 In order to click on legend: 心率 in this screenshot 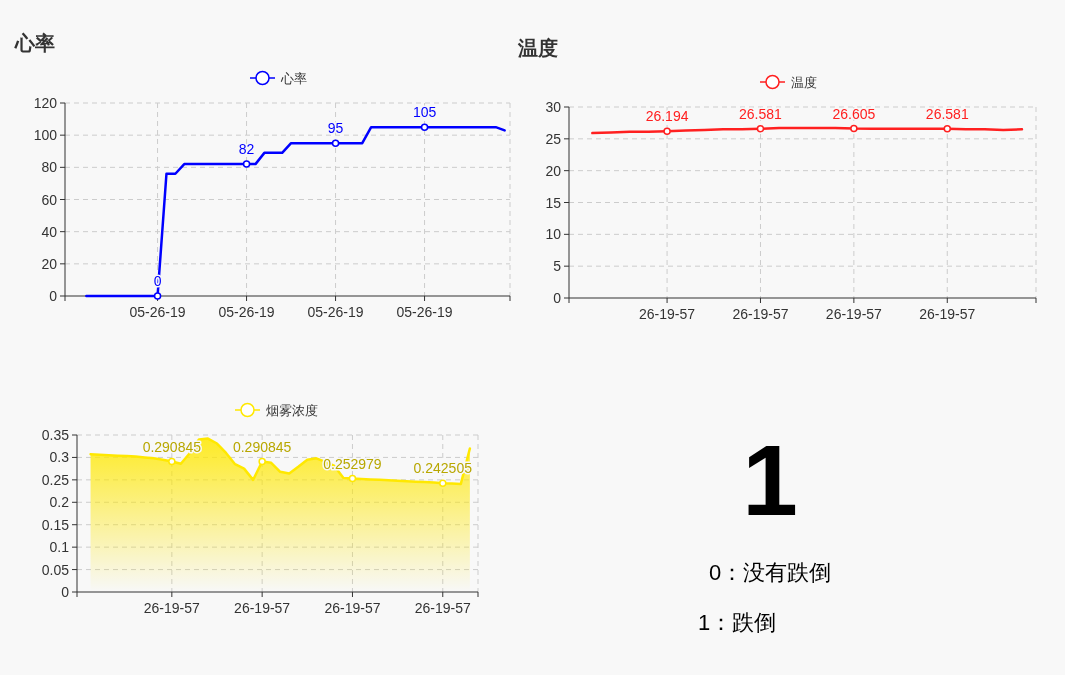, I will do `click(278, 78)`.